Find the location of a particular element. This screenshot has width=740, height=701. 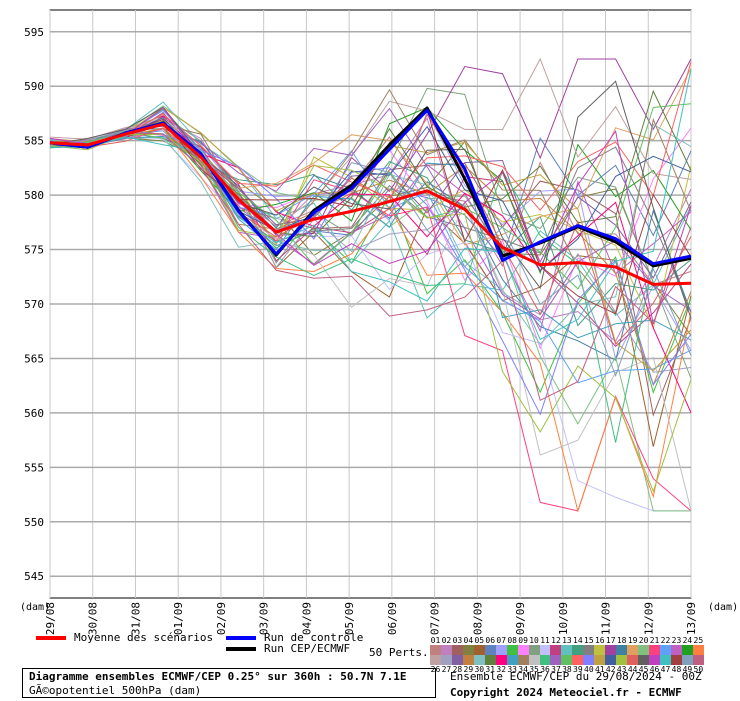

cep-label: Run CEP/ECMWF is located at coordinates (307, 648).